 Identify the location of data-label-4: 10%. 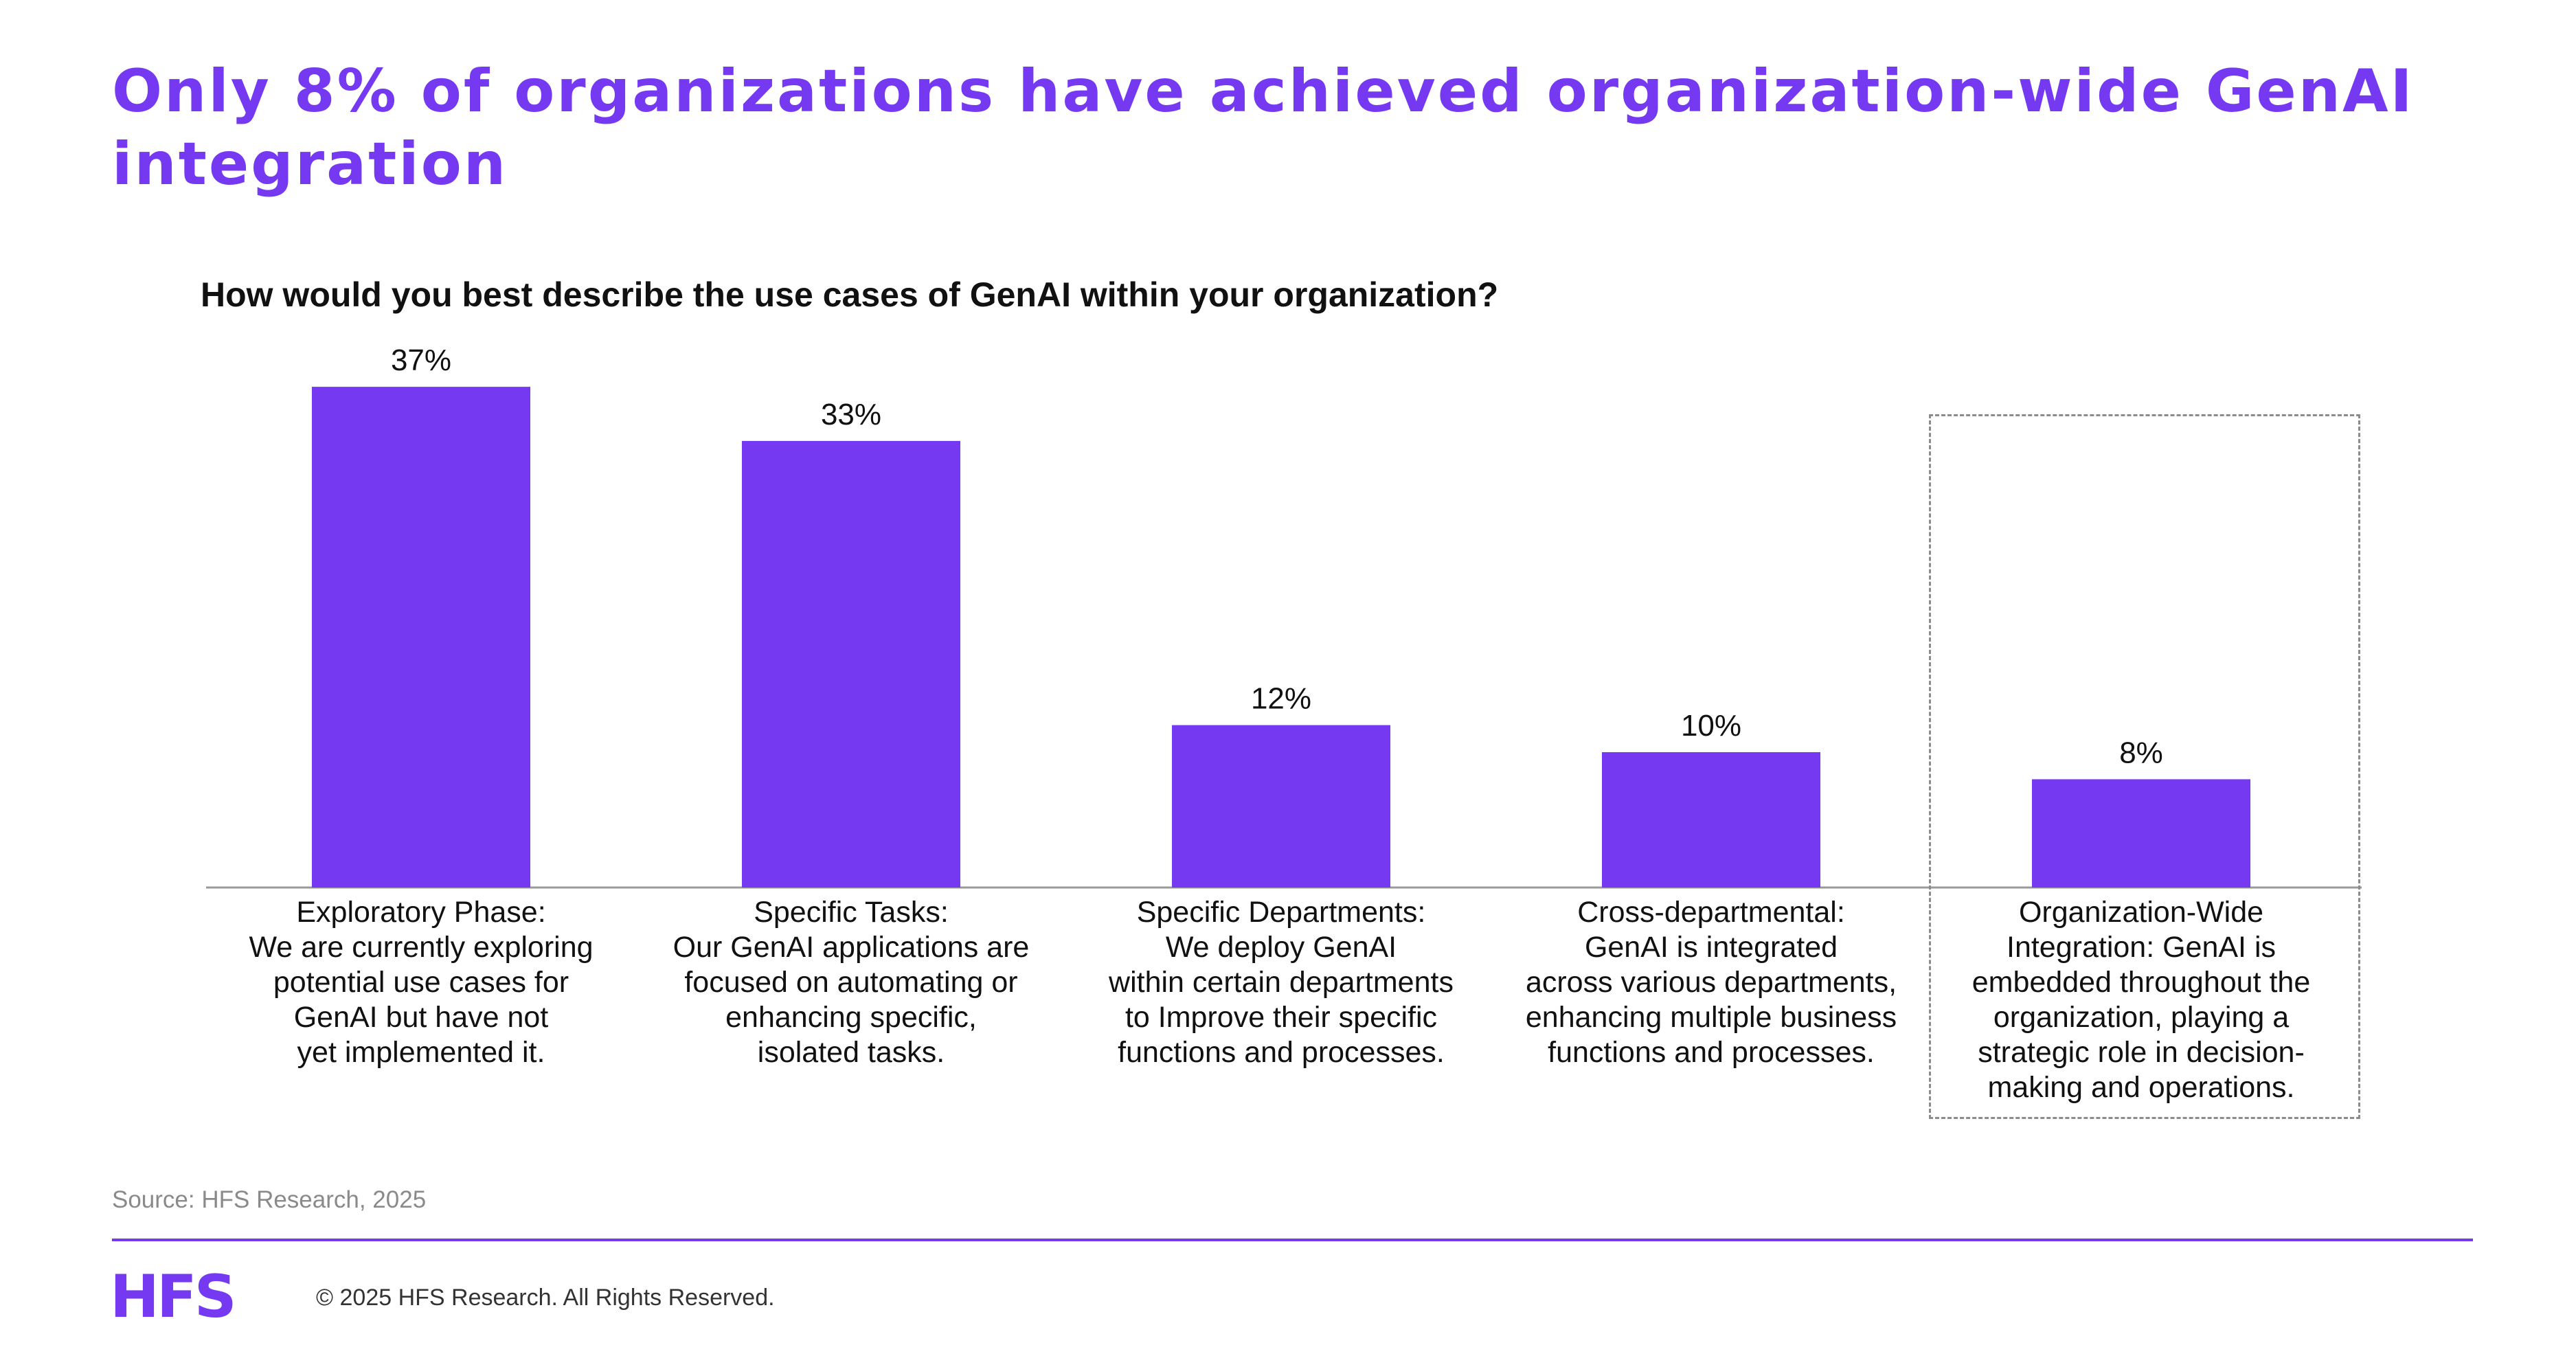
(1711, 726).